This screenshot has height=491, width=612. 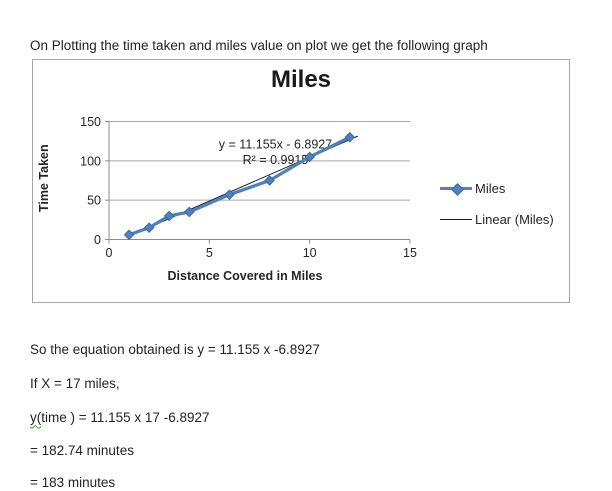 What do you see at coordinates (97, 240) in the screenshot?
I see `y-tick-label-0: 0` at bounding box center [97, 240].